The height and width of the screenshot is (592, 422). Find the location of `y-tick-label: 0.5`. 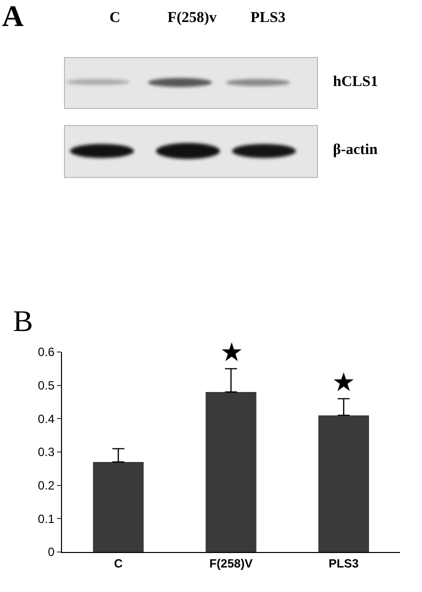

y-tick-label: 0.5 is located at coordinates (46, 385).